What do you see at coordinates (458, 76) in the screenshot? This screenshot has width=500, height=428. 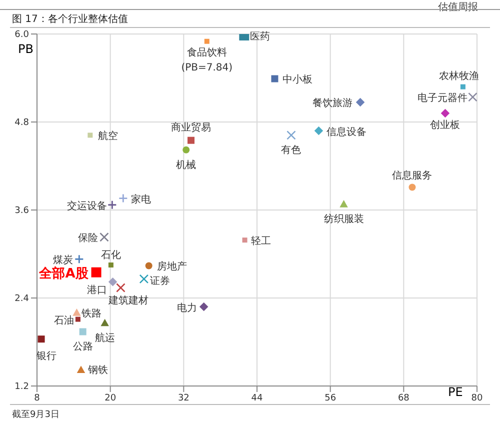 I see `series-label: 农林牧渔` at bounding box center [458, 76].